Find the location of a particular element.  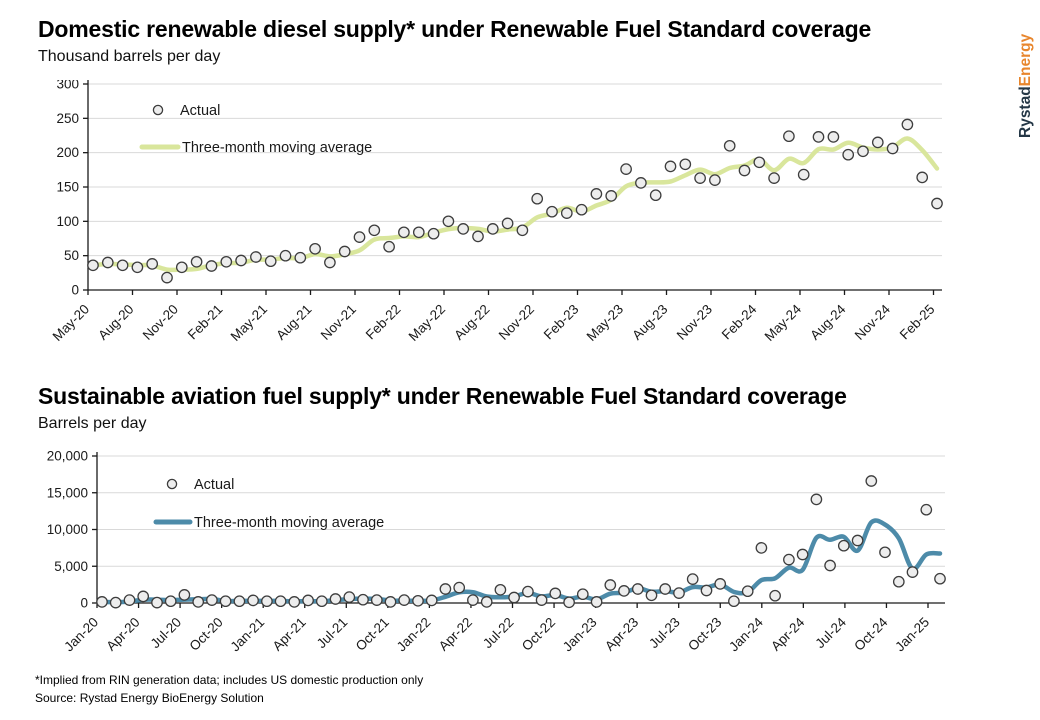

x-tick-label: Aug-20 is located at coordinates (115, 322).